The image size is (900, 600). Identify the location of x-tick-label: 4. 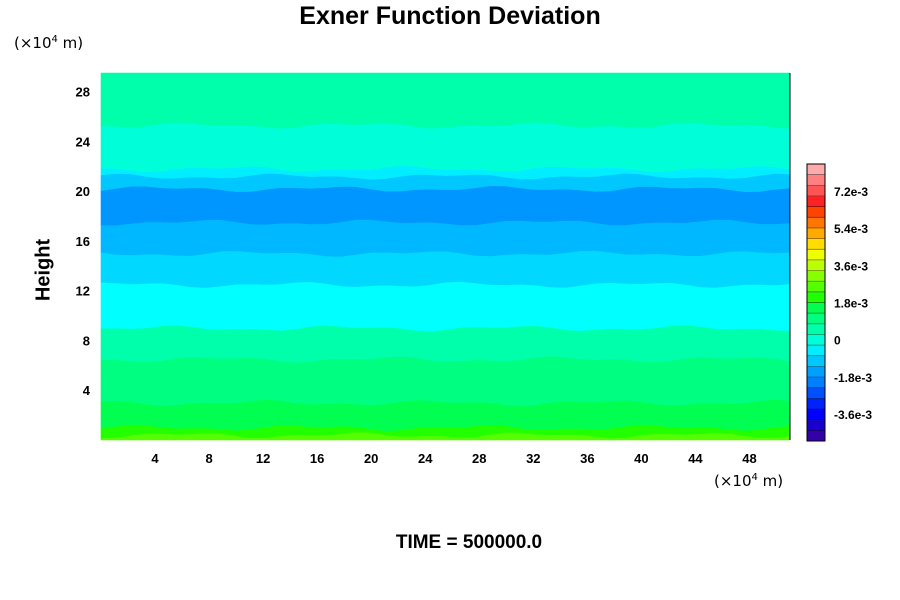
(155, 458).